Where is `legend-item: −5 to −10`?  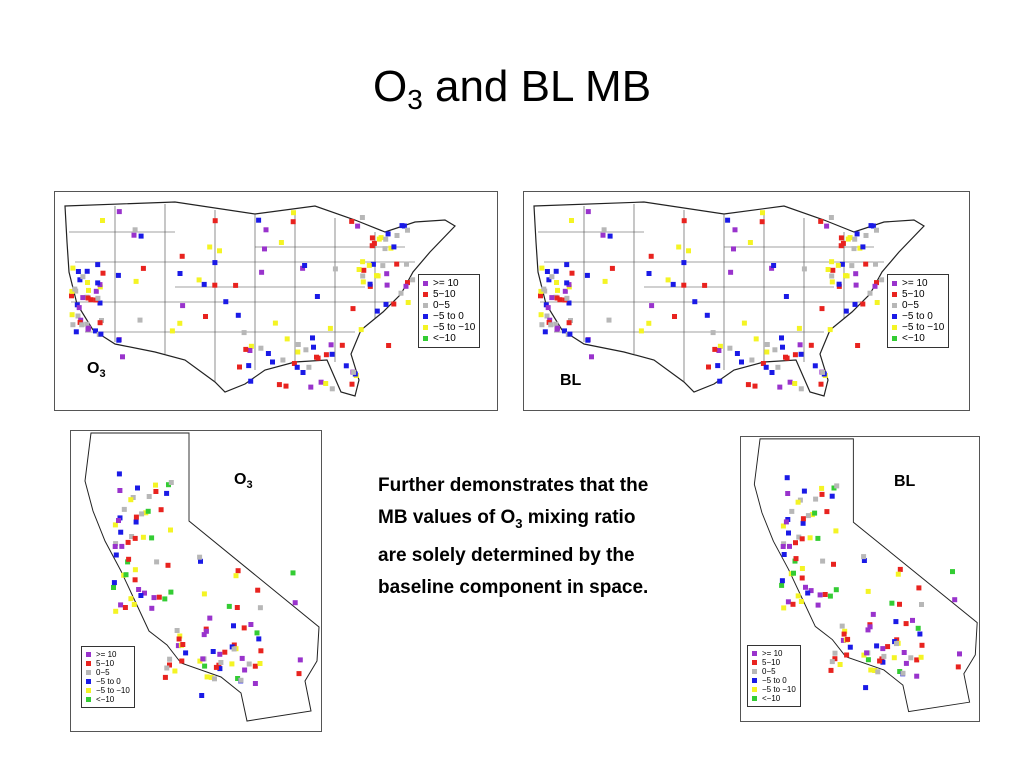 legend-item: −5 to −10 is located at coordinates (774, 689).